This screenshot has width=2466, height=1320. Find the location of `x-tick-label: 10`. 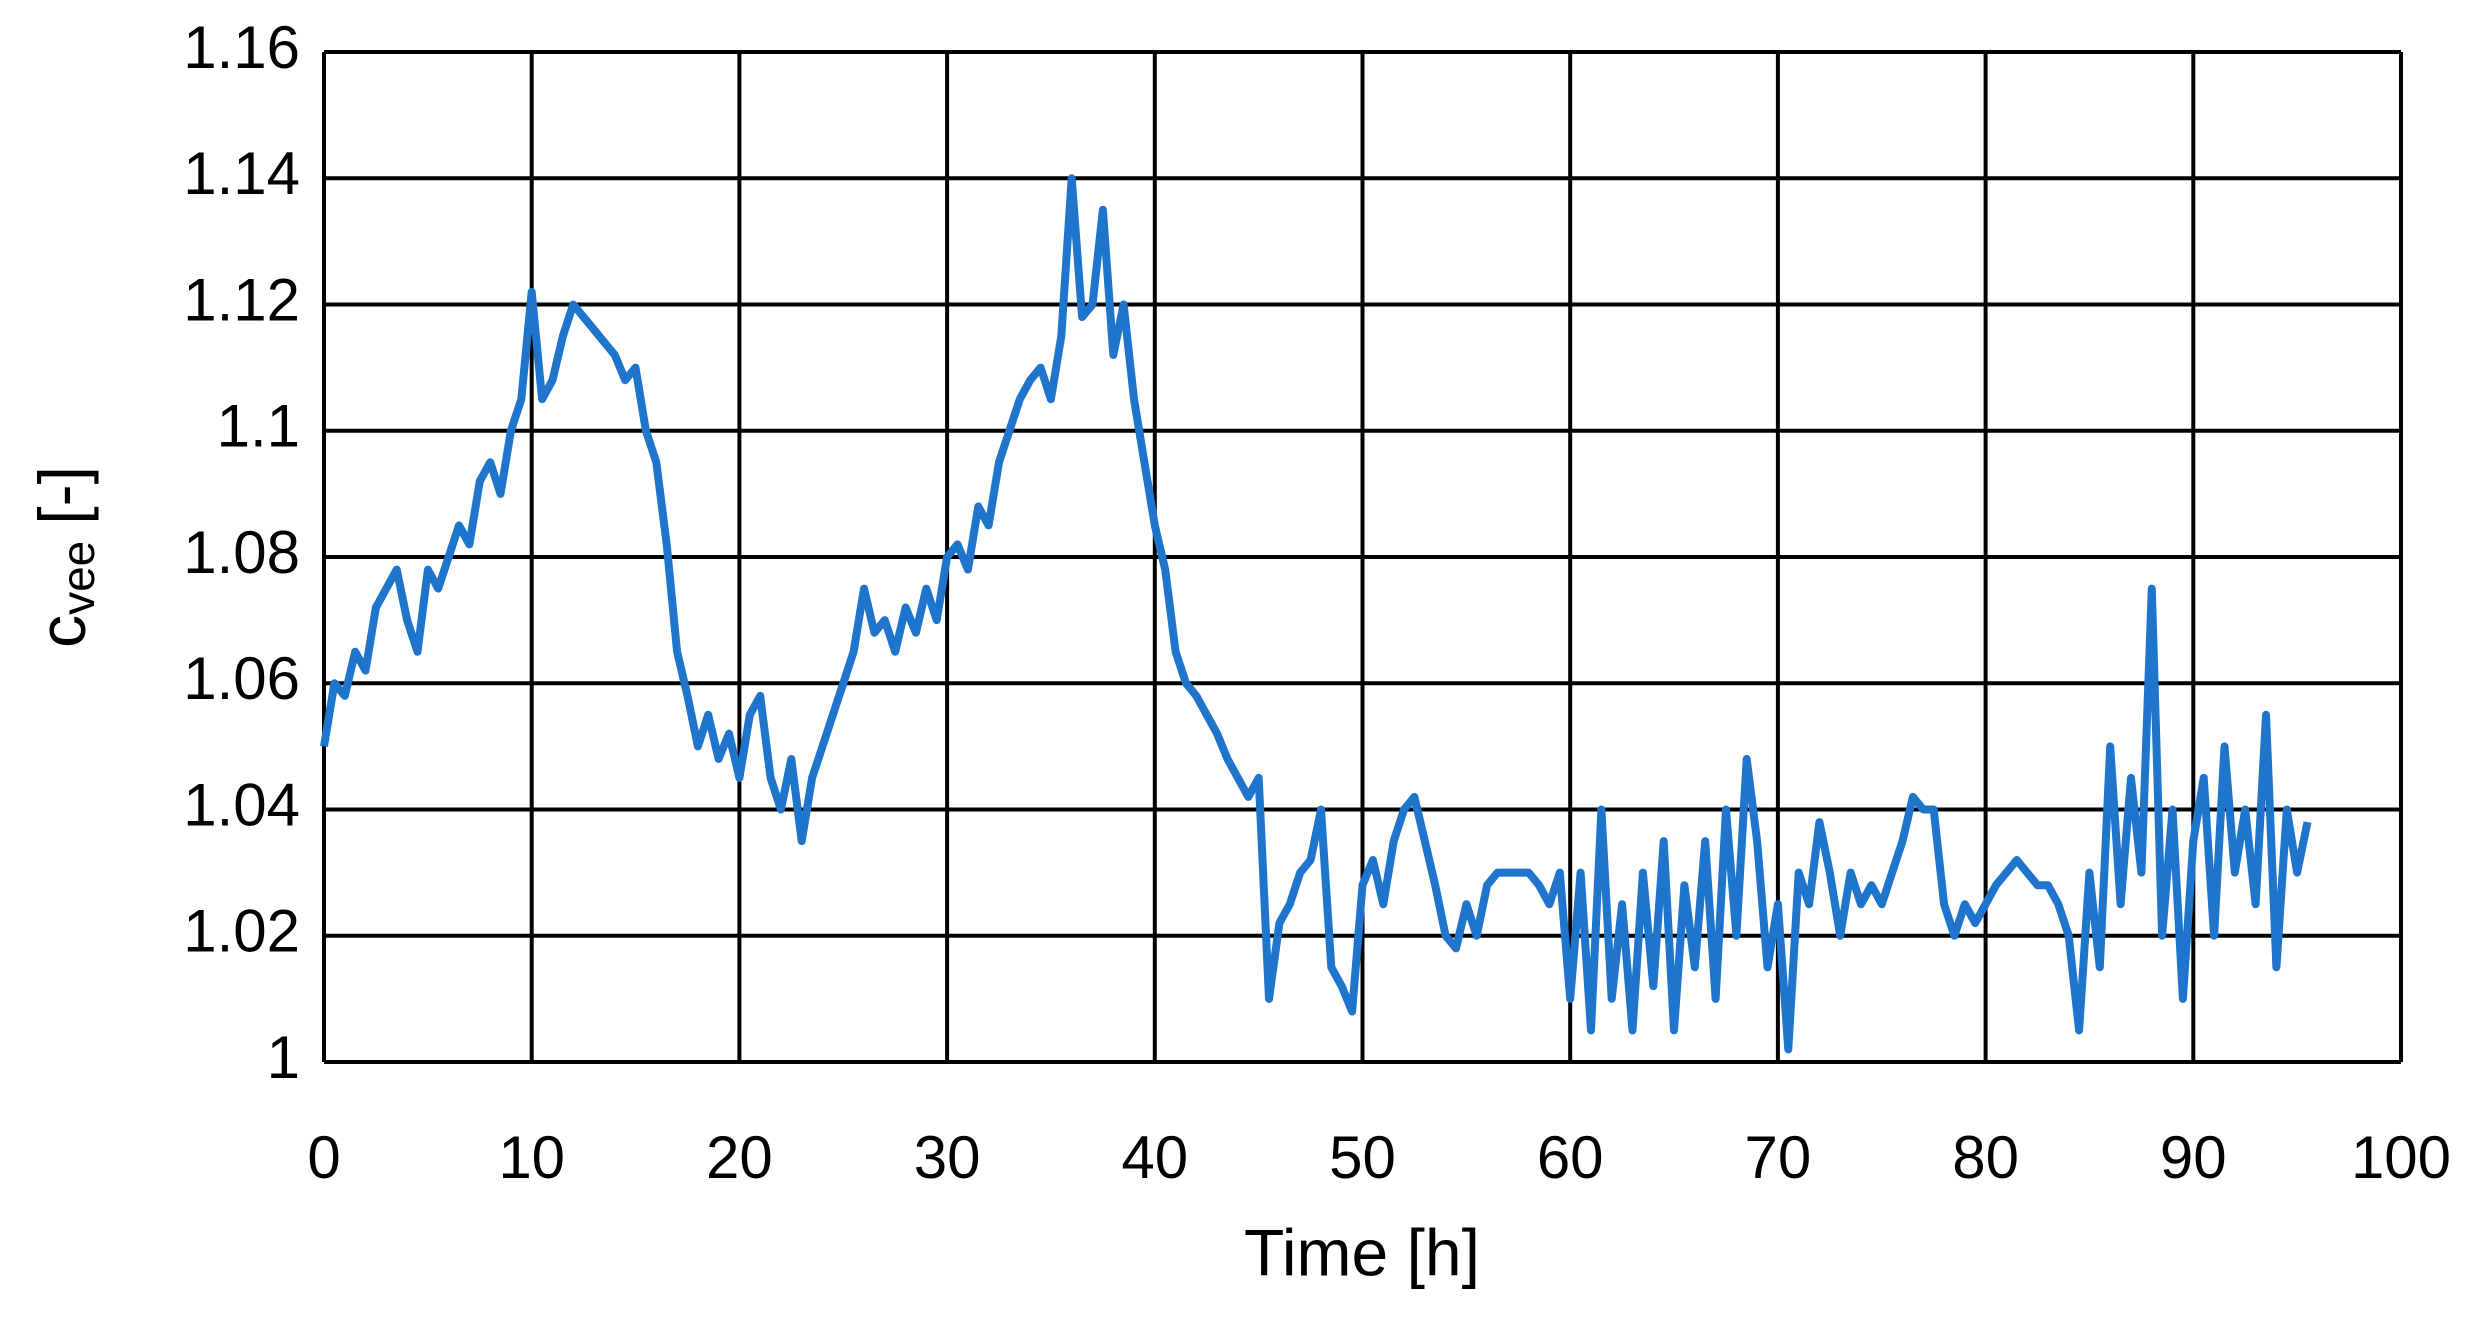

x-tick-label: 10 is located at coordinates (531, 1157).